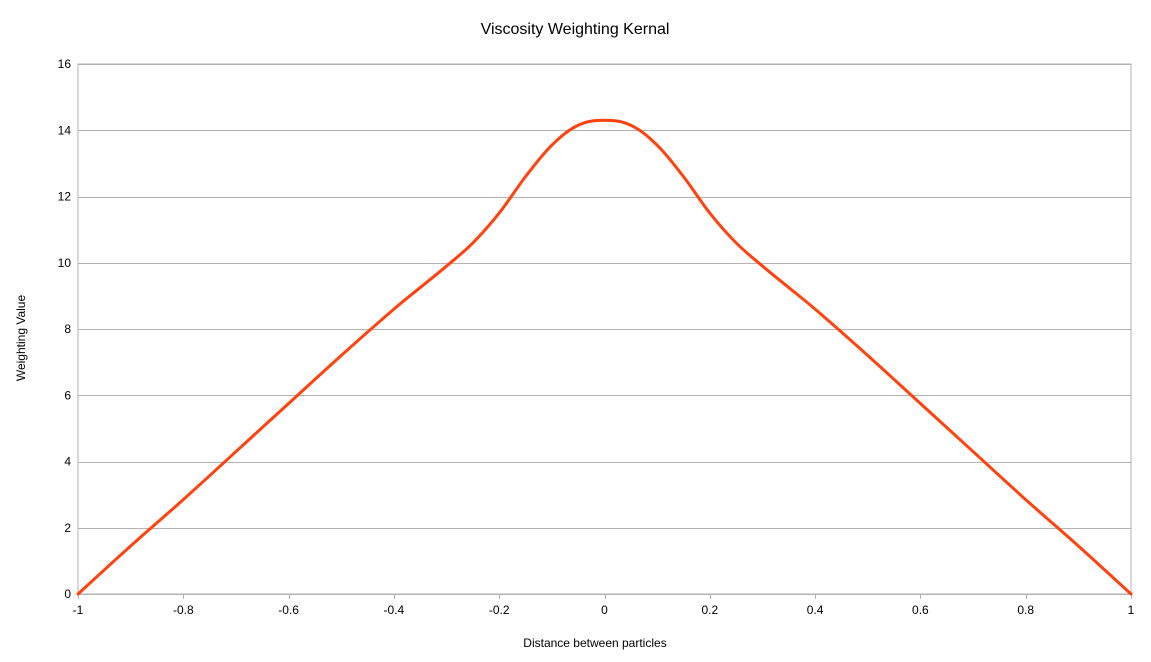 The width and height of the screenshot is (1151, 662). Describe the element at coordinates (65, 263) in the screenshot. I see `y-tick-label: 10` at that location.